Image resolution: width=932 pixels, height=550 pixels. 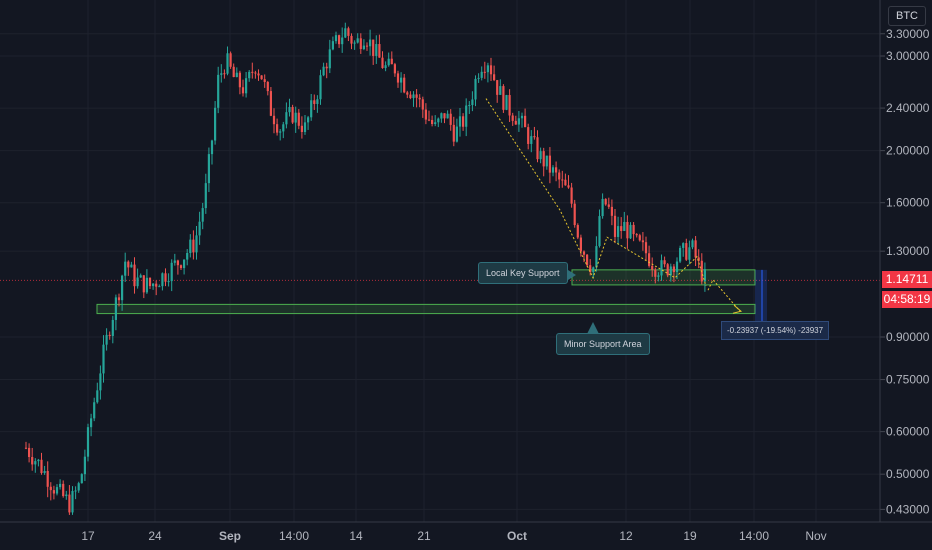 I want to click on support-zone, so click(x=663, y=277).